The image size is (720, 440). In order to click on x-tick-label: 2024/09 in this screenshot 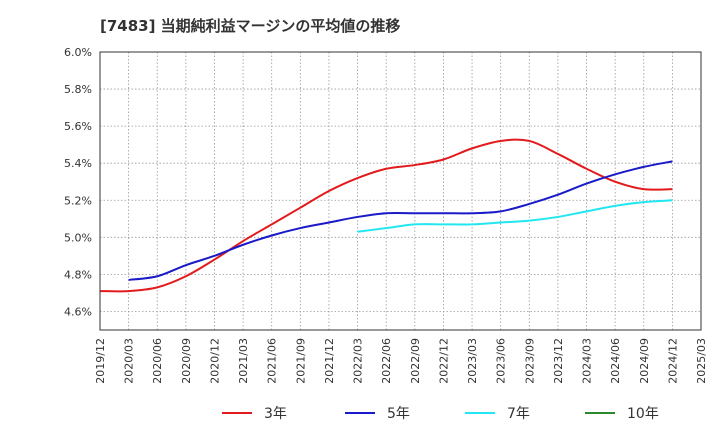, I will do `click(644, 361)`.